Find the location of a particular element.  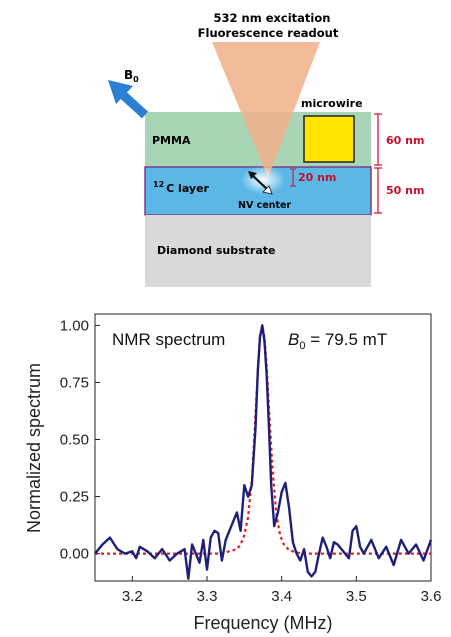

nv-arrowtail-icon is located at coordinates (267, 190).